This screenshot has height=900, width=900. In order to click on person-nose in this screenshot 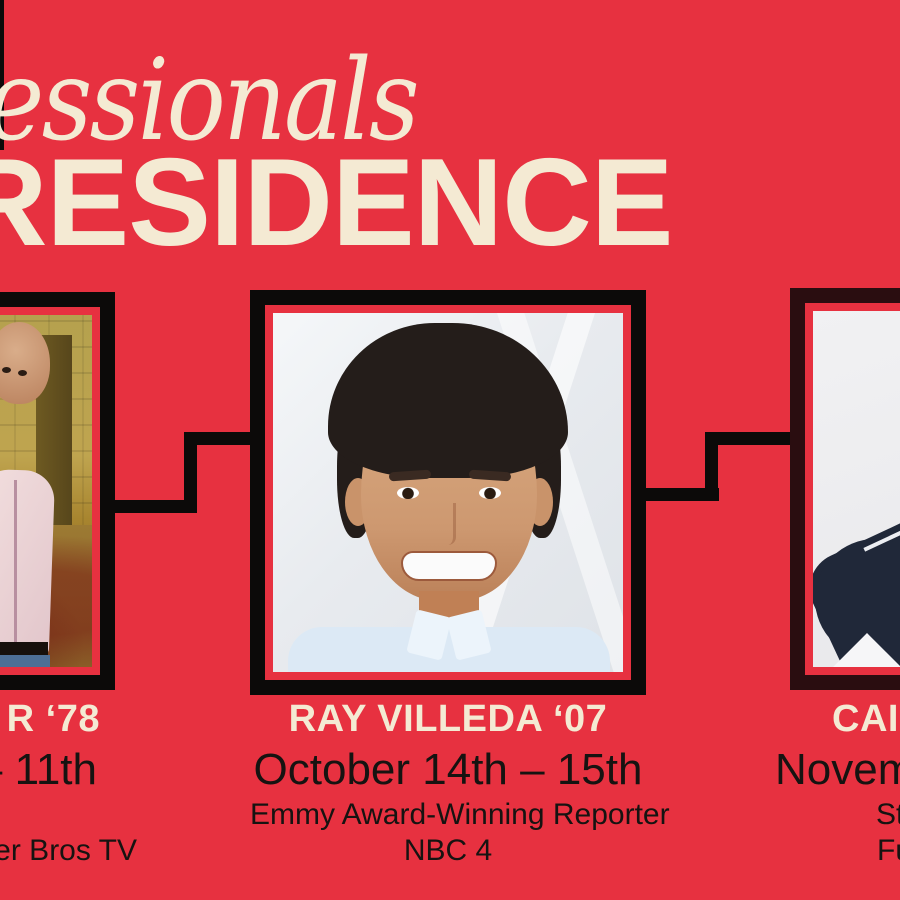, I will do `click(447, 524)`.